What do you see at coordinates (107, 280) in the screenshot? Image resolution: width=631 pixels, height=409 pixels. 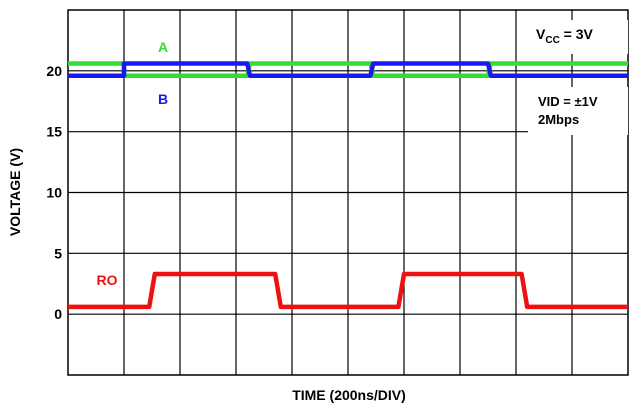 I see `series-label-ro: RO` at bounding box center [107, 280].